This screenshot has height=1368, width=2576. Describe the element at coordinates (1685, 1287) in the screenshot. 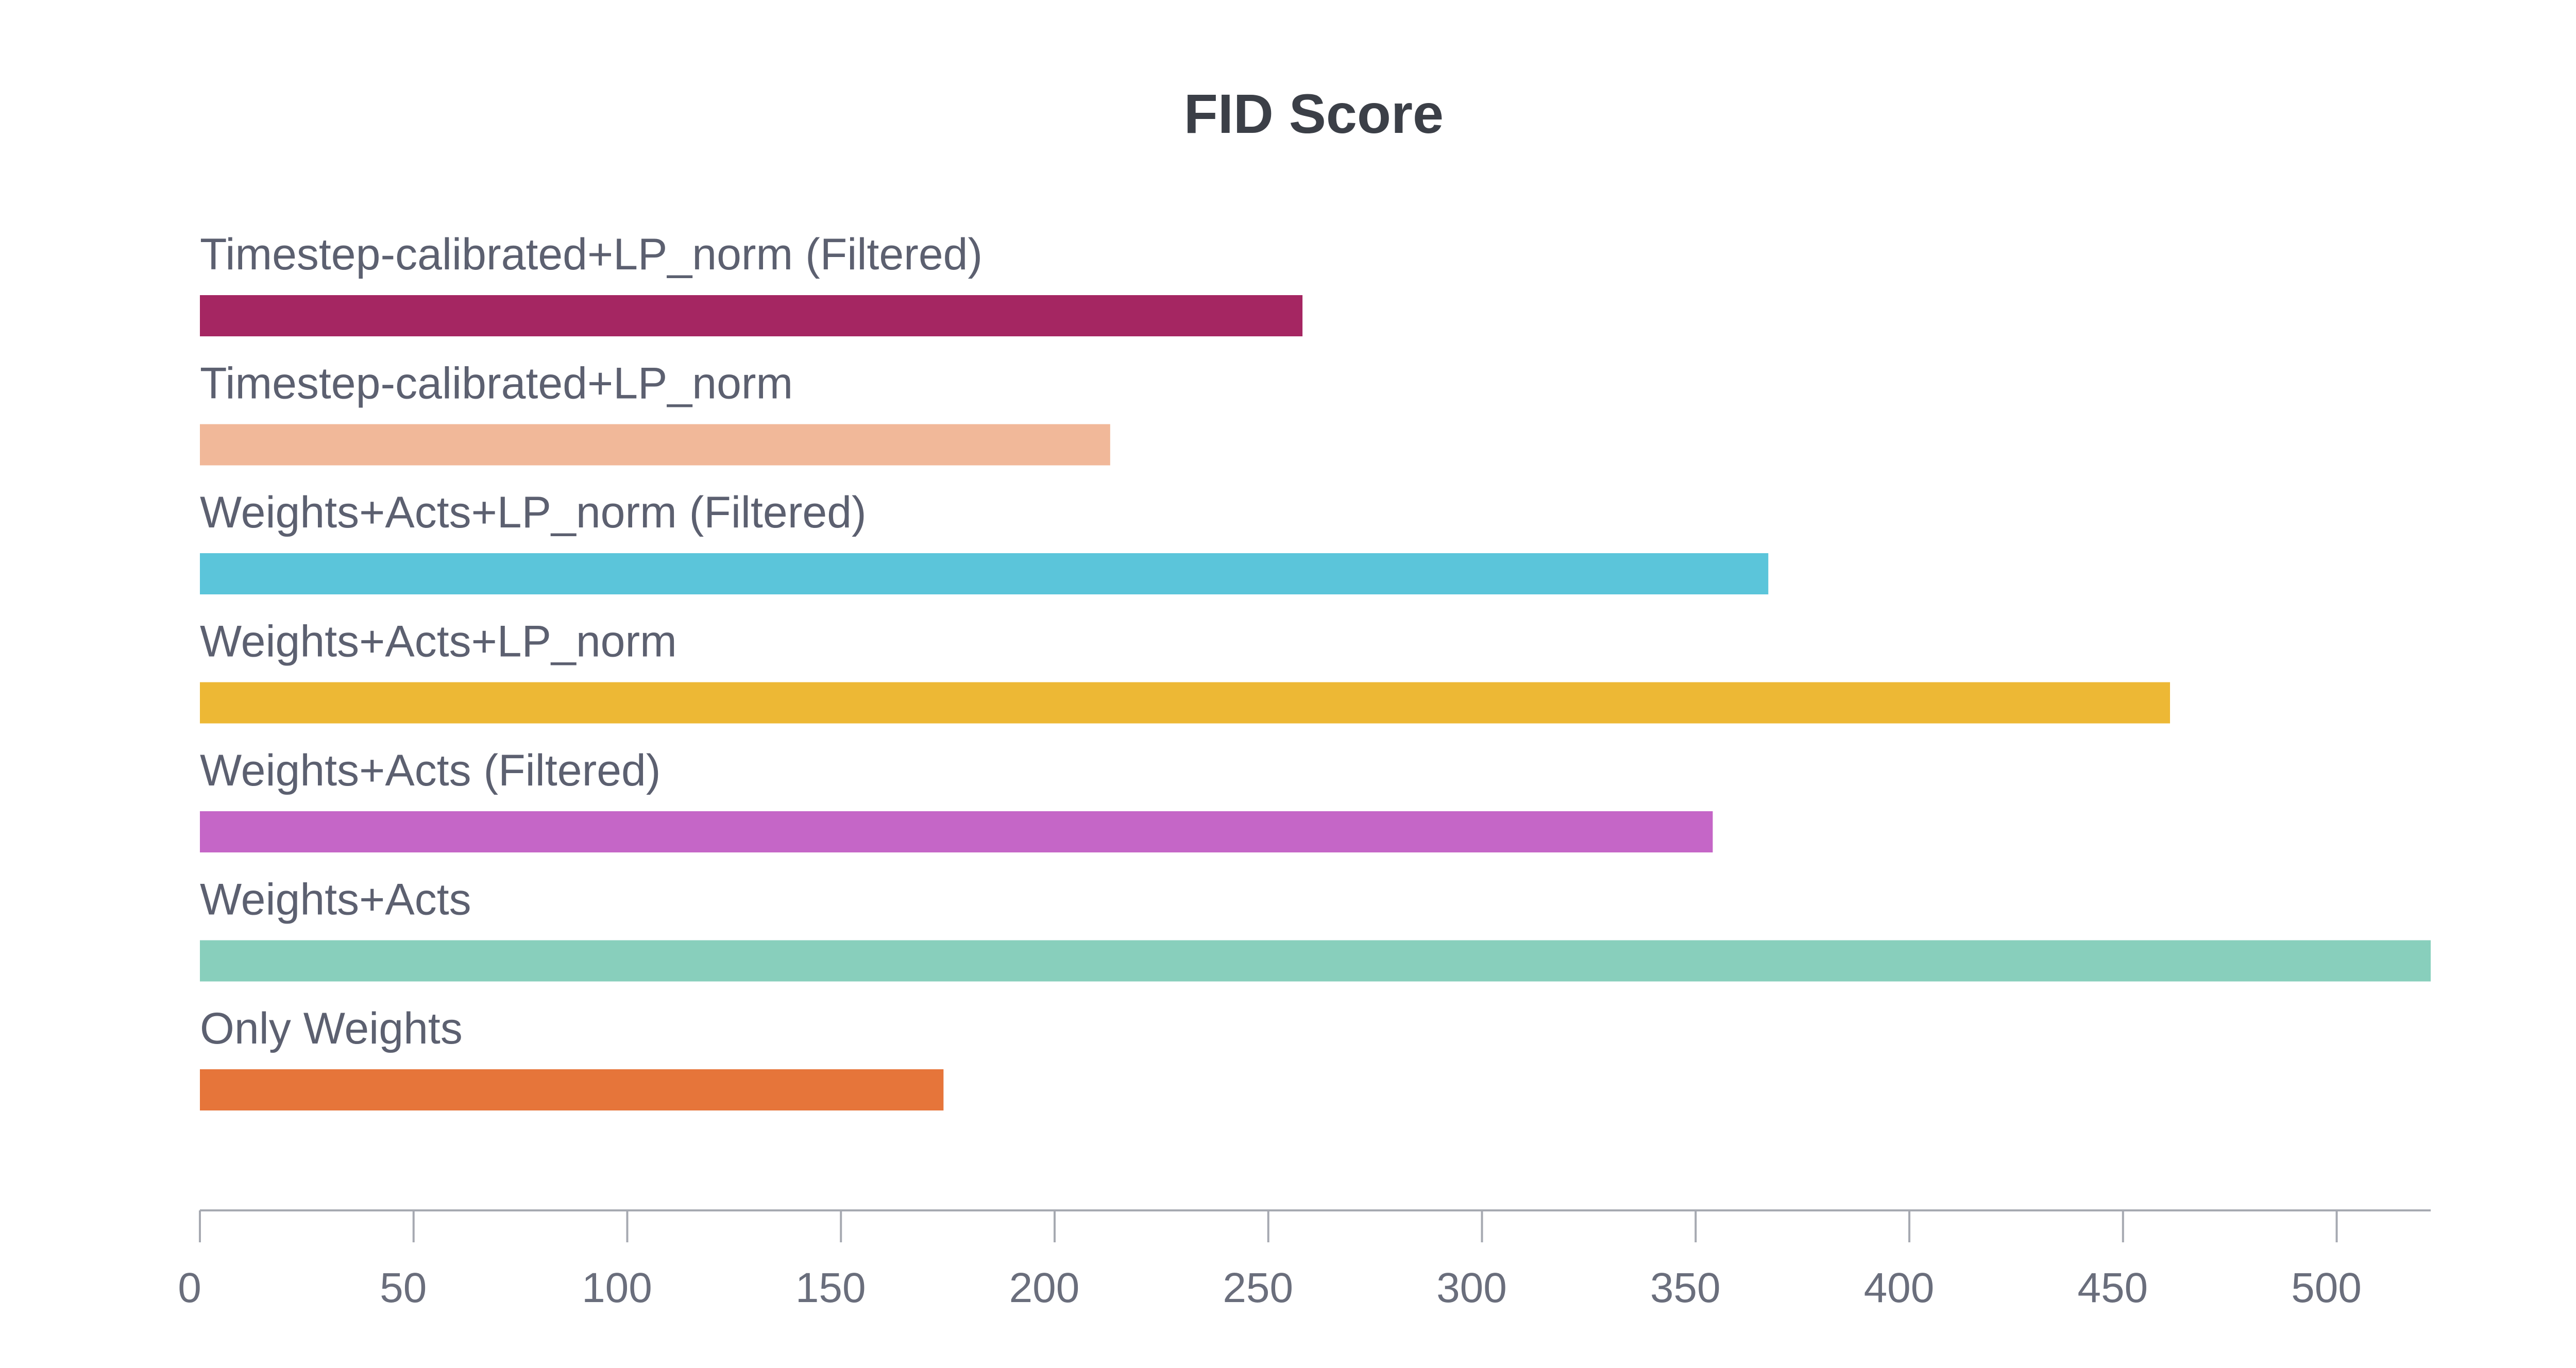

I see `x-tick-label: 350` at that location.